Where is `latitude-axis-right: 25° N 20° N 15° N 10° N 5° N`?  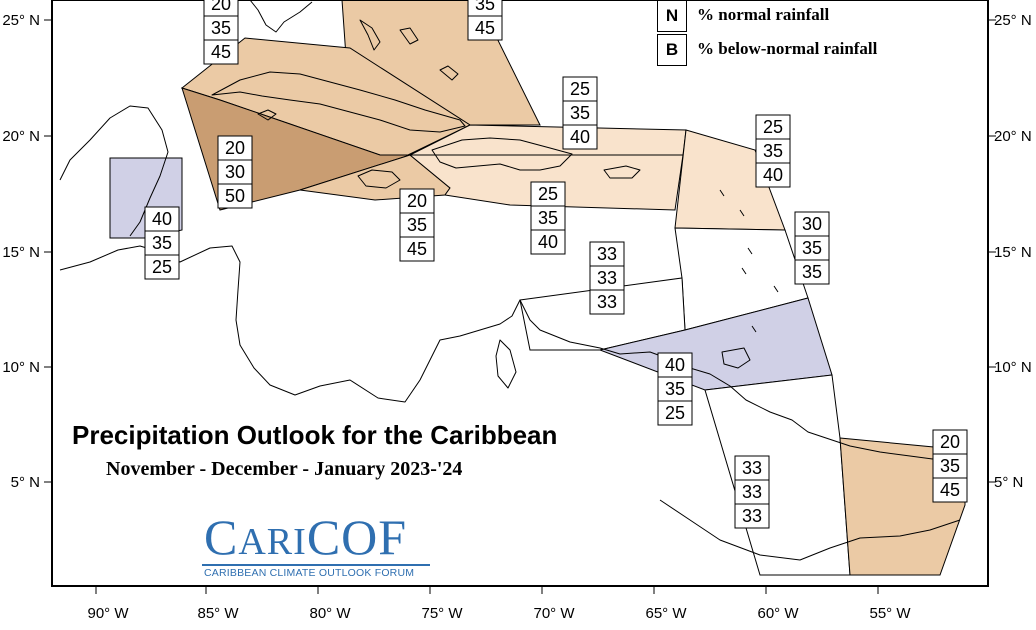 latitude-axis-right: 25° N 20° N 15° N 10° N 5° N is located at coordinates (1010, 251).